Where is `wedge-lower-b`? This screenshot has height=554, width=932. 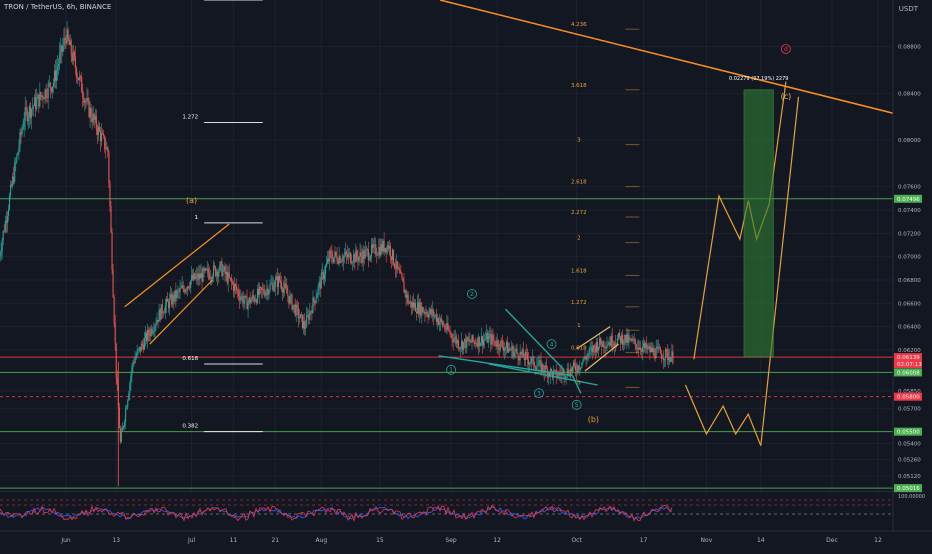
wedge-lower-b is located at coordinates (576, 384).